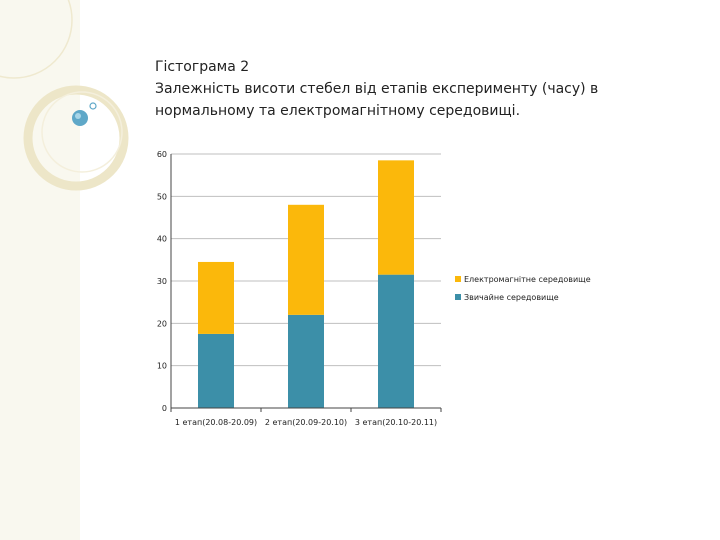 This screenshot has height=540, width=720. I want to click on y-tick-label: 20, so click(162, 323).